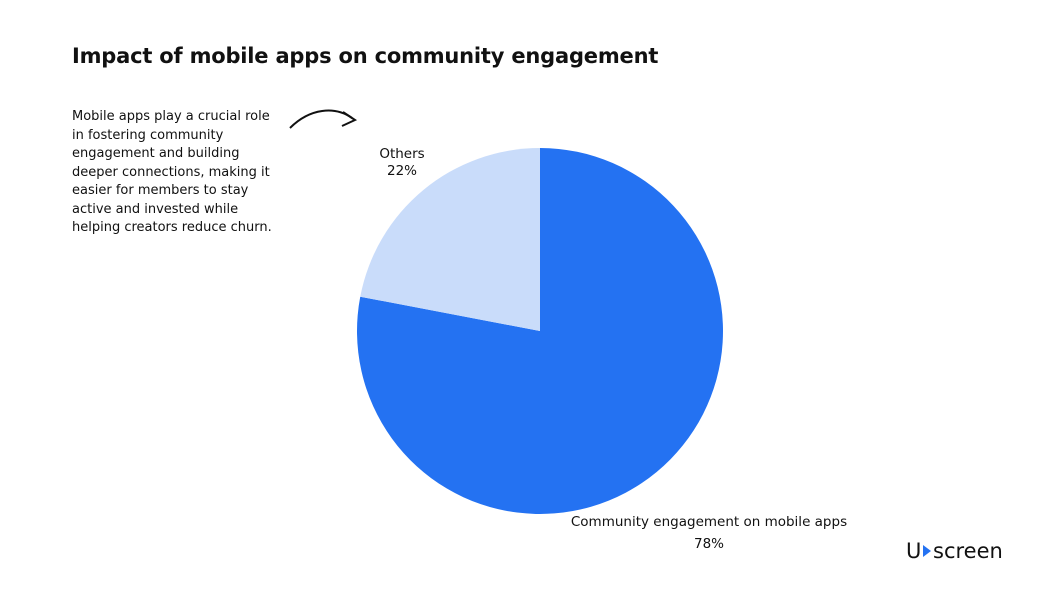  Describe the element at coordinates (401, 154) in the screenshot. I see `slice-label: Others` at that location.